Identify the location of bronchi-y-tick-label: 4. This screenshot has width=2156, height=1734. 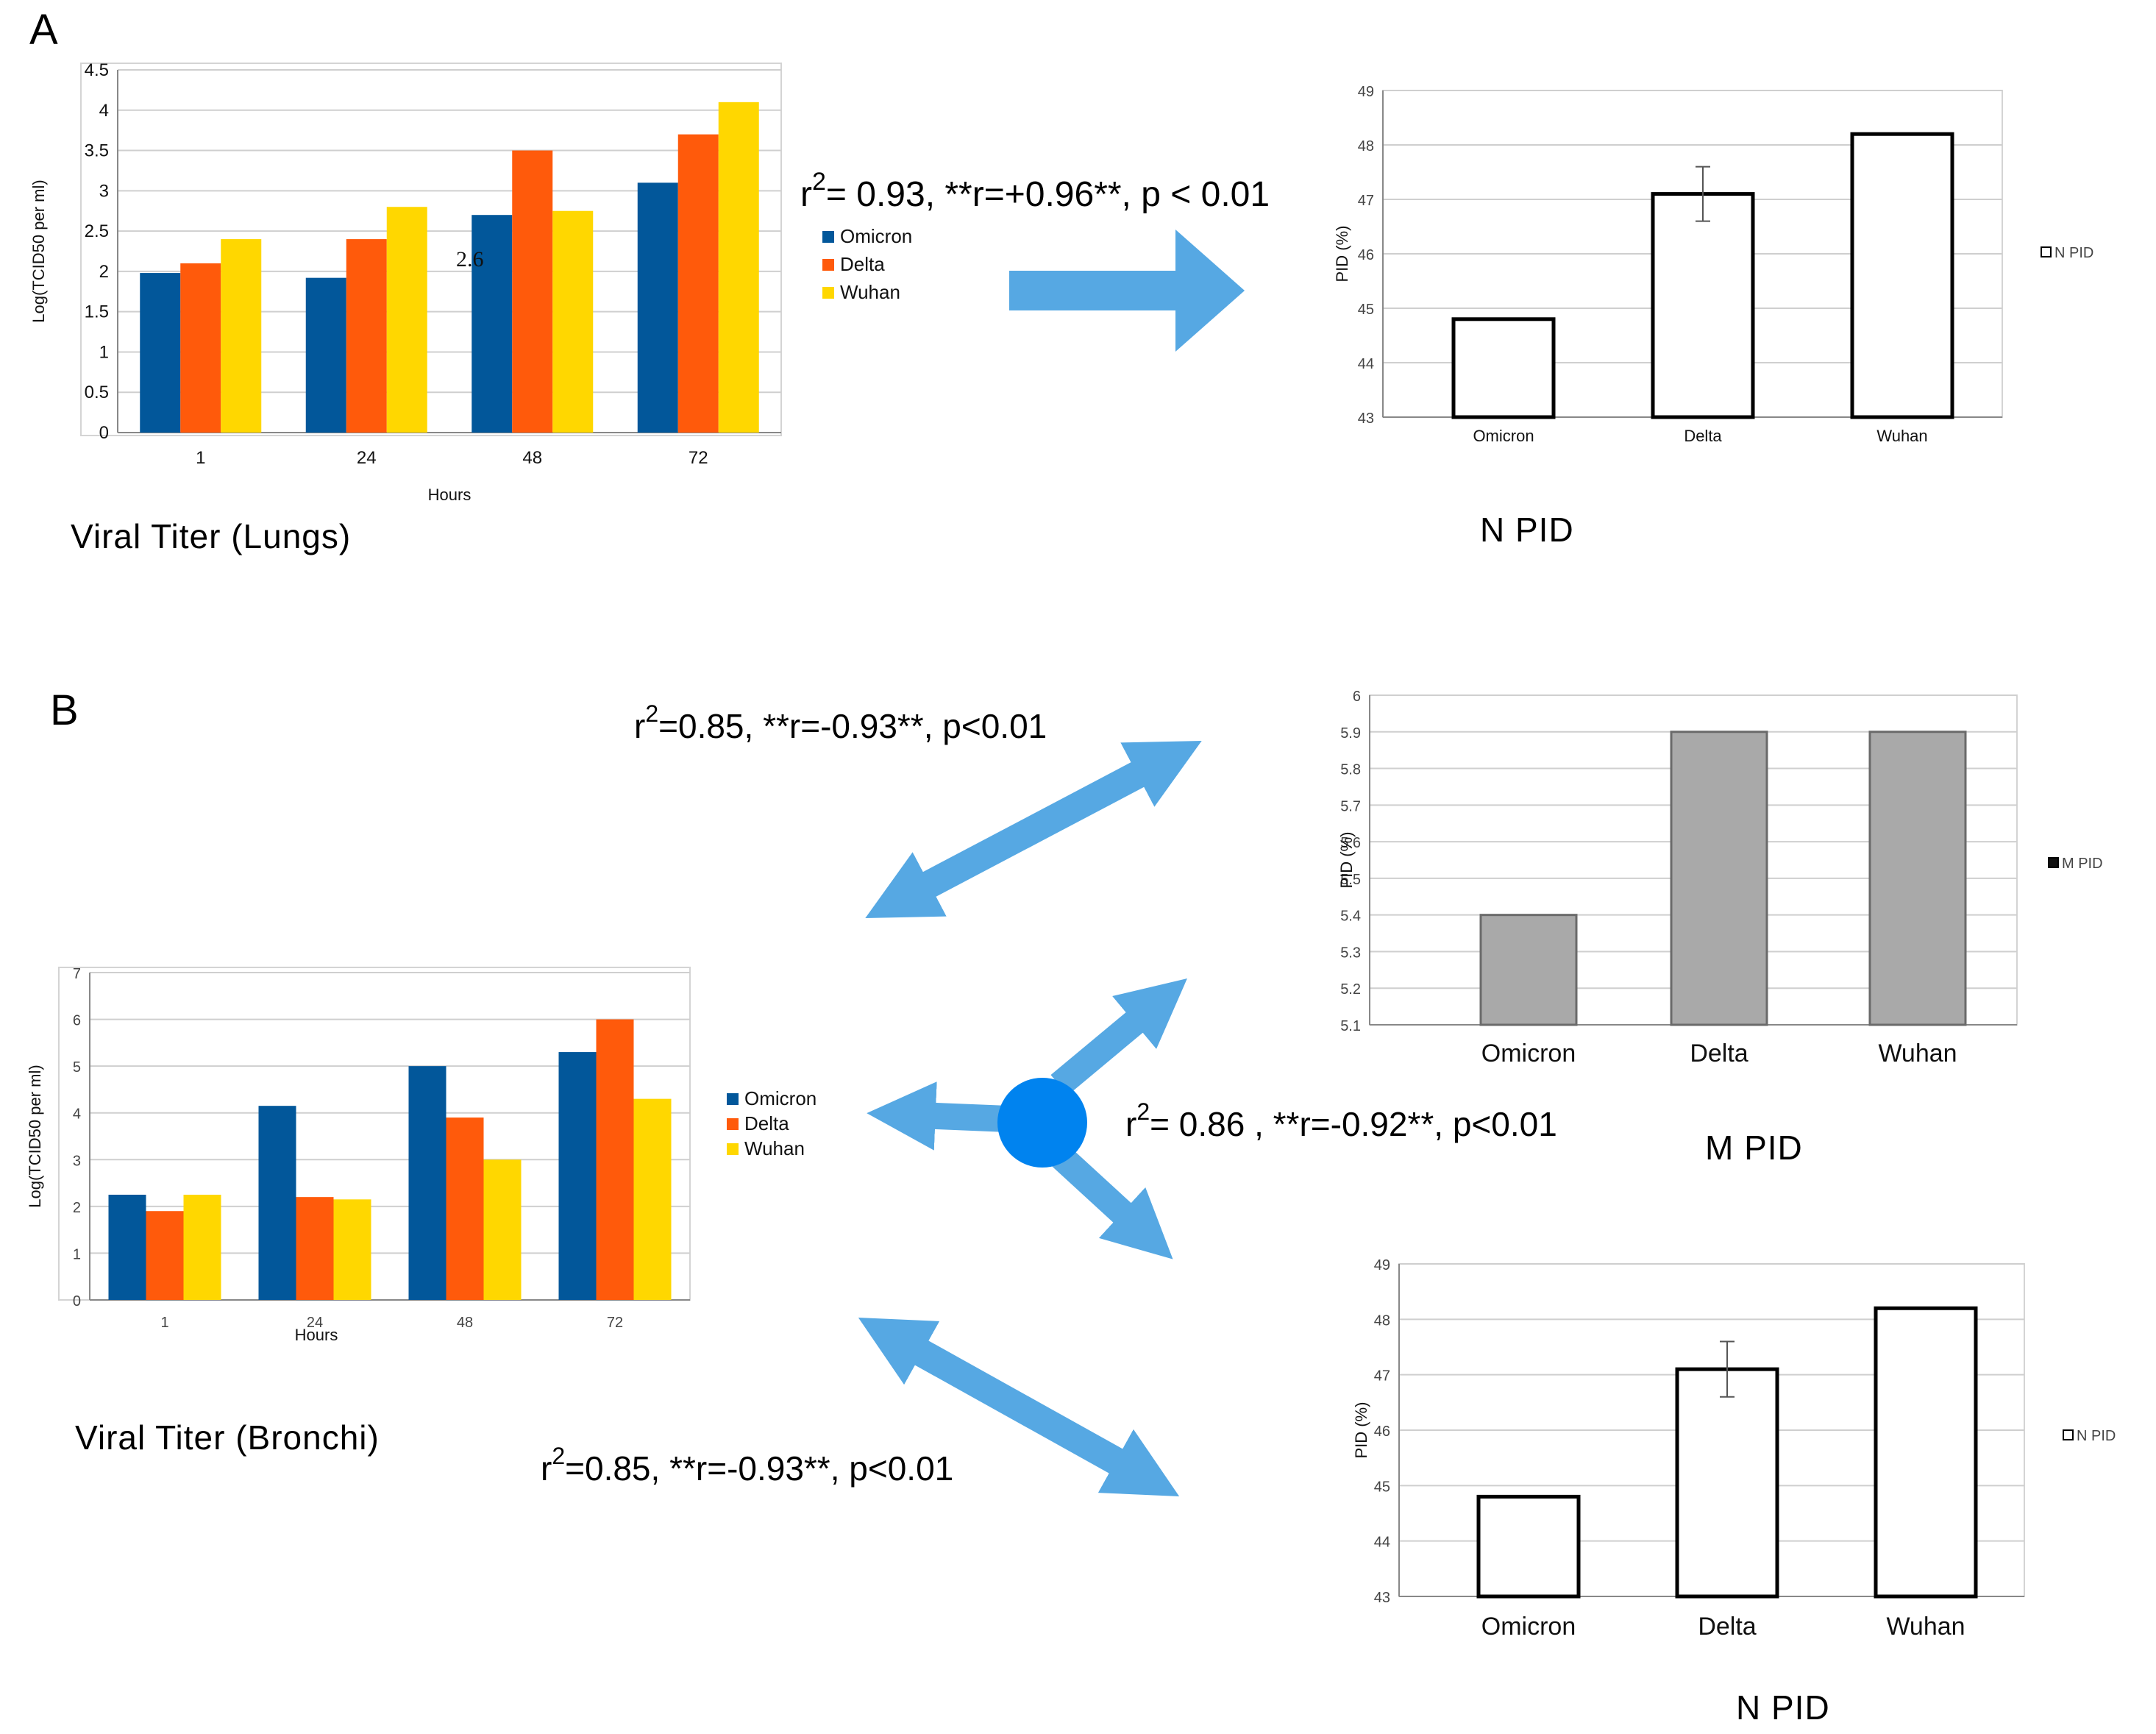
(77, 1114).